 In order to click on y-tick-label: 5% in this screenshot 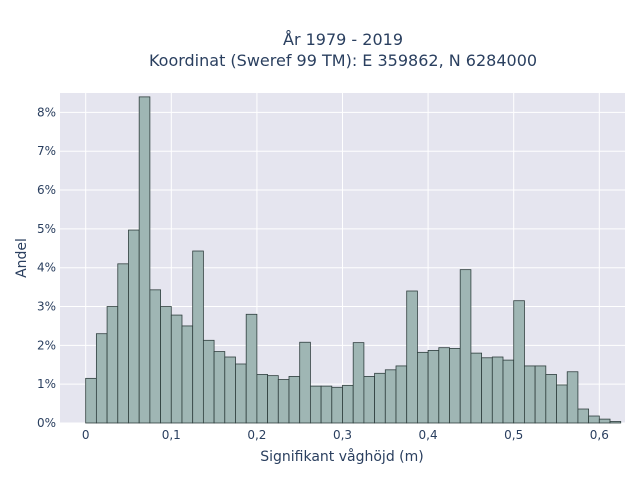, I will do `click(46, 229)`.